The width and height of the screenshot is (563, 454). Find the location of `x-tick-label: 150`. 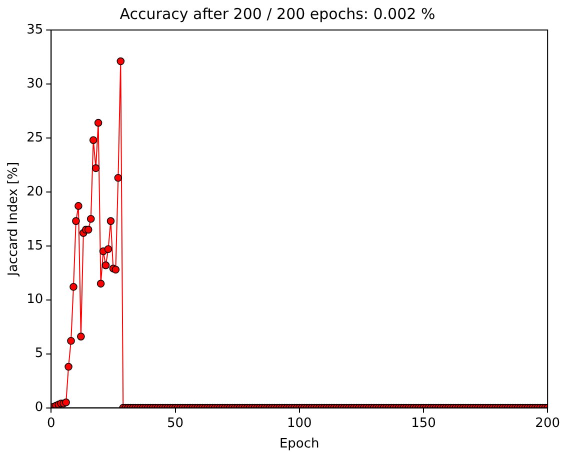

x-tick-label: 150 is located at coordinates (423, 423).